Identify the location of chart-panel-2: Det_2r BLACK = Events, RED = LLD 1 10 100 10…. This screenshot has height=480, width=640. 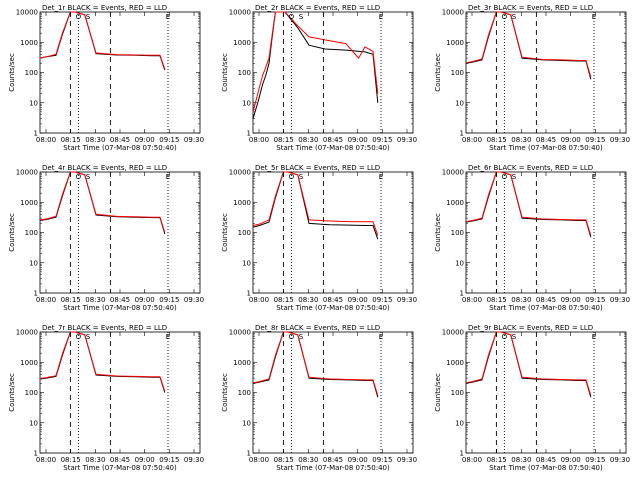
(319, 78).